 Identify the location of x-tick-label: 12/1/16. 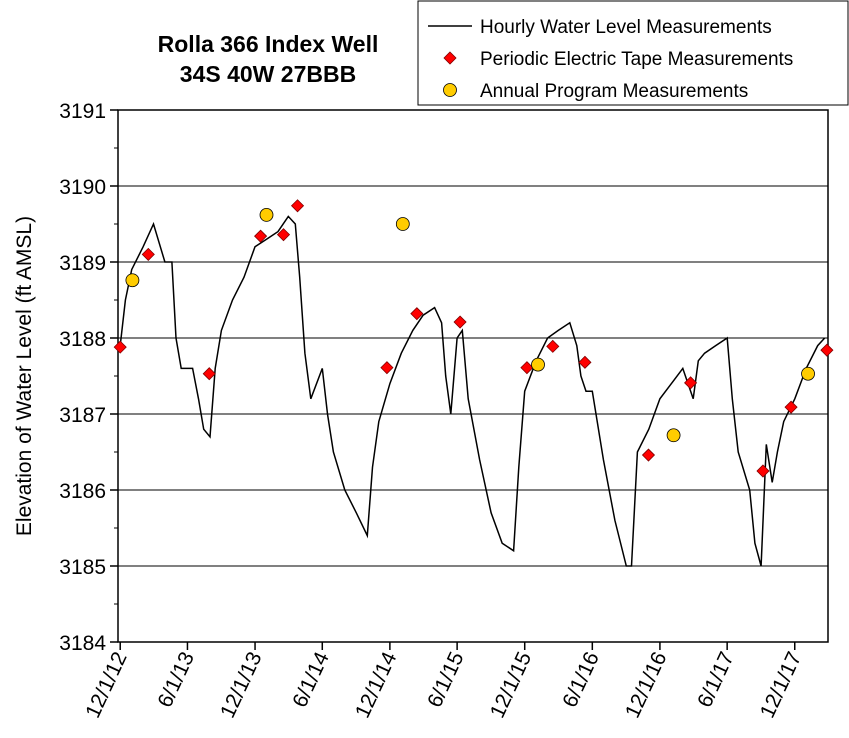
(646, 684).